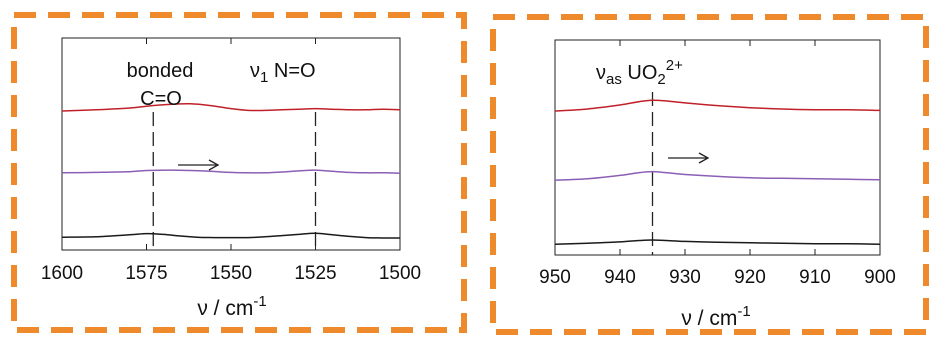  I want to click on x-tick-label: 910, so click(815, 277).